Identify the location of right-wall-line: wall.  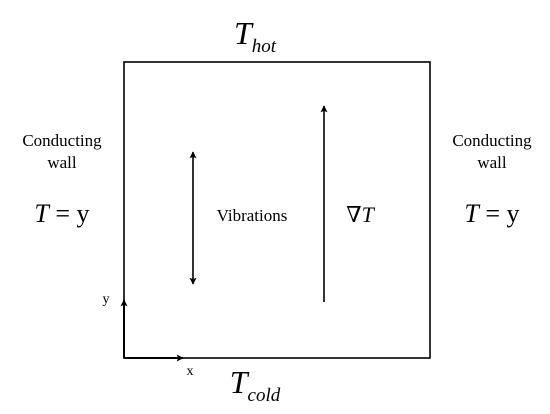
(492, 162).